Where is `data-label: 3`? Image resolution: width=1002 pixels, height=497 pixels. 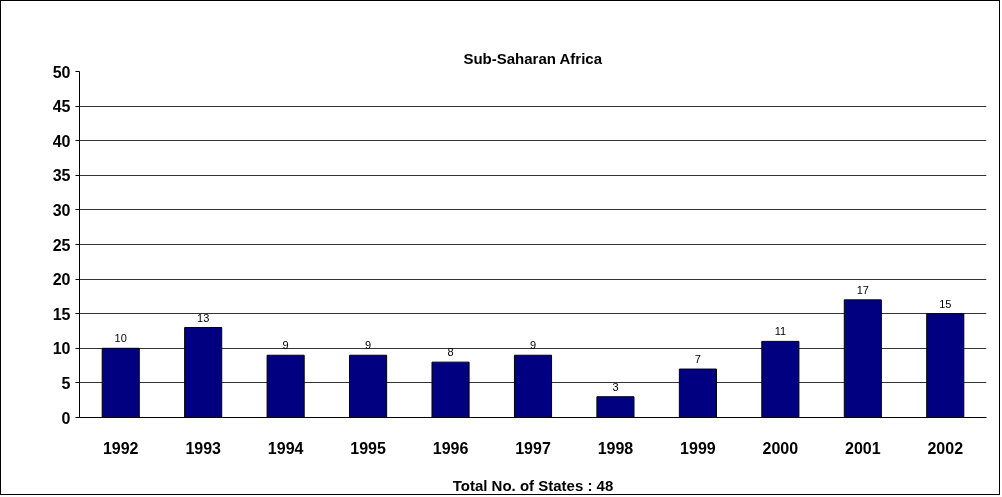 data-label: 3 is located at coordinates (615, 386).